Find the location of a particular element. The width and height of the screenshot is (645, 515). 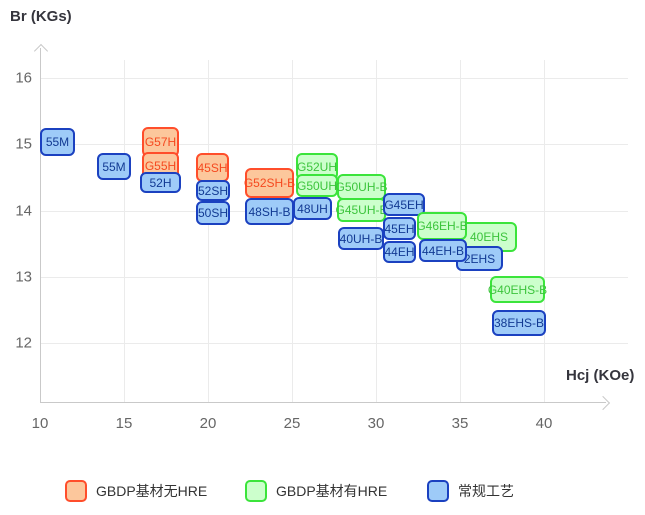

grade-box-52sh: 52SH is located at coordinates (213, 190).